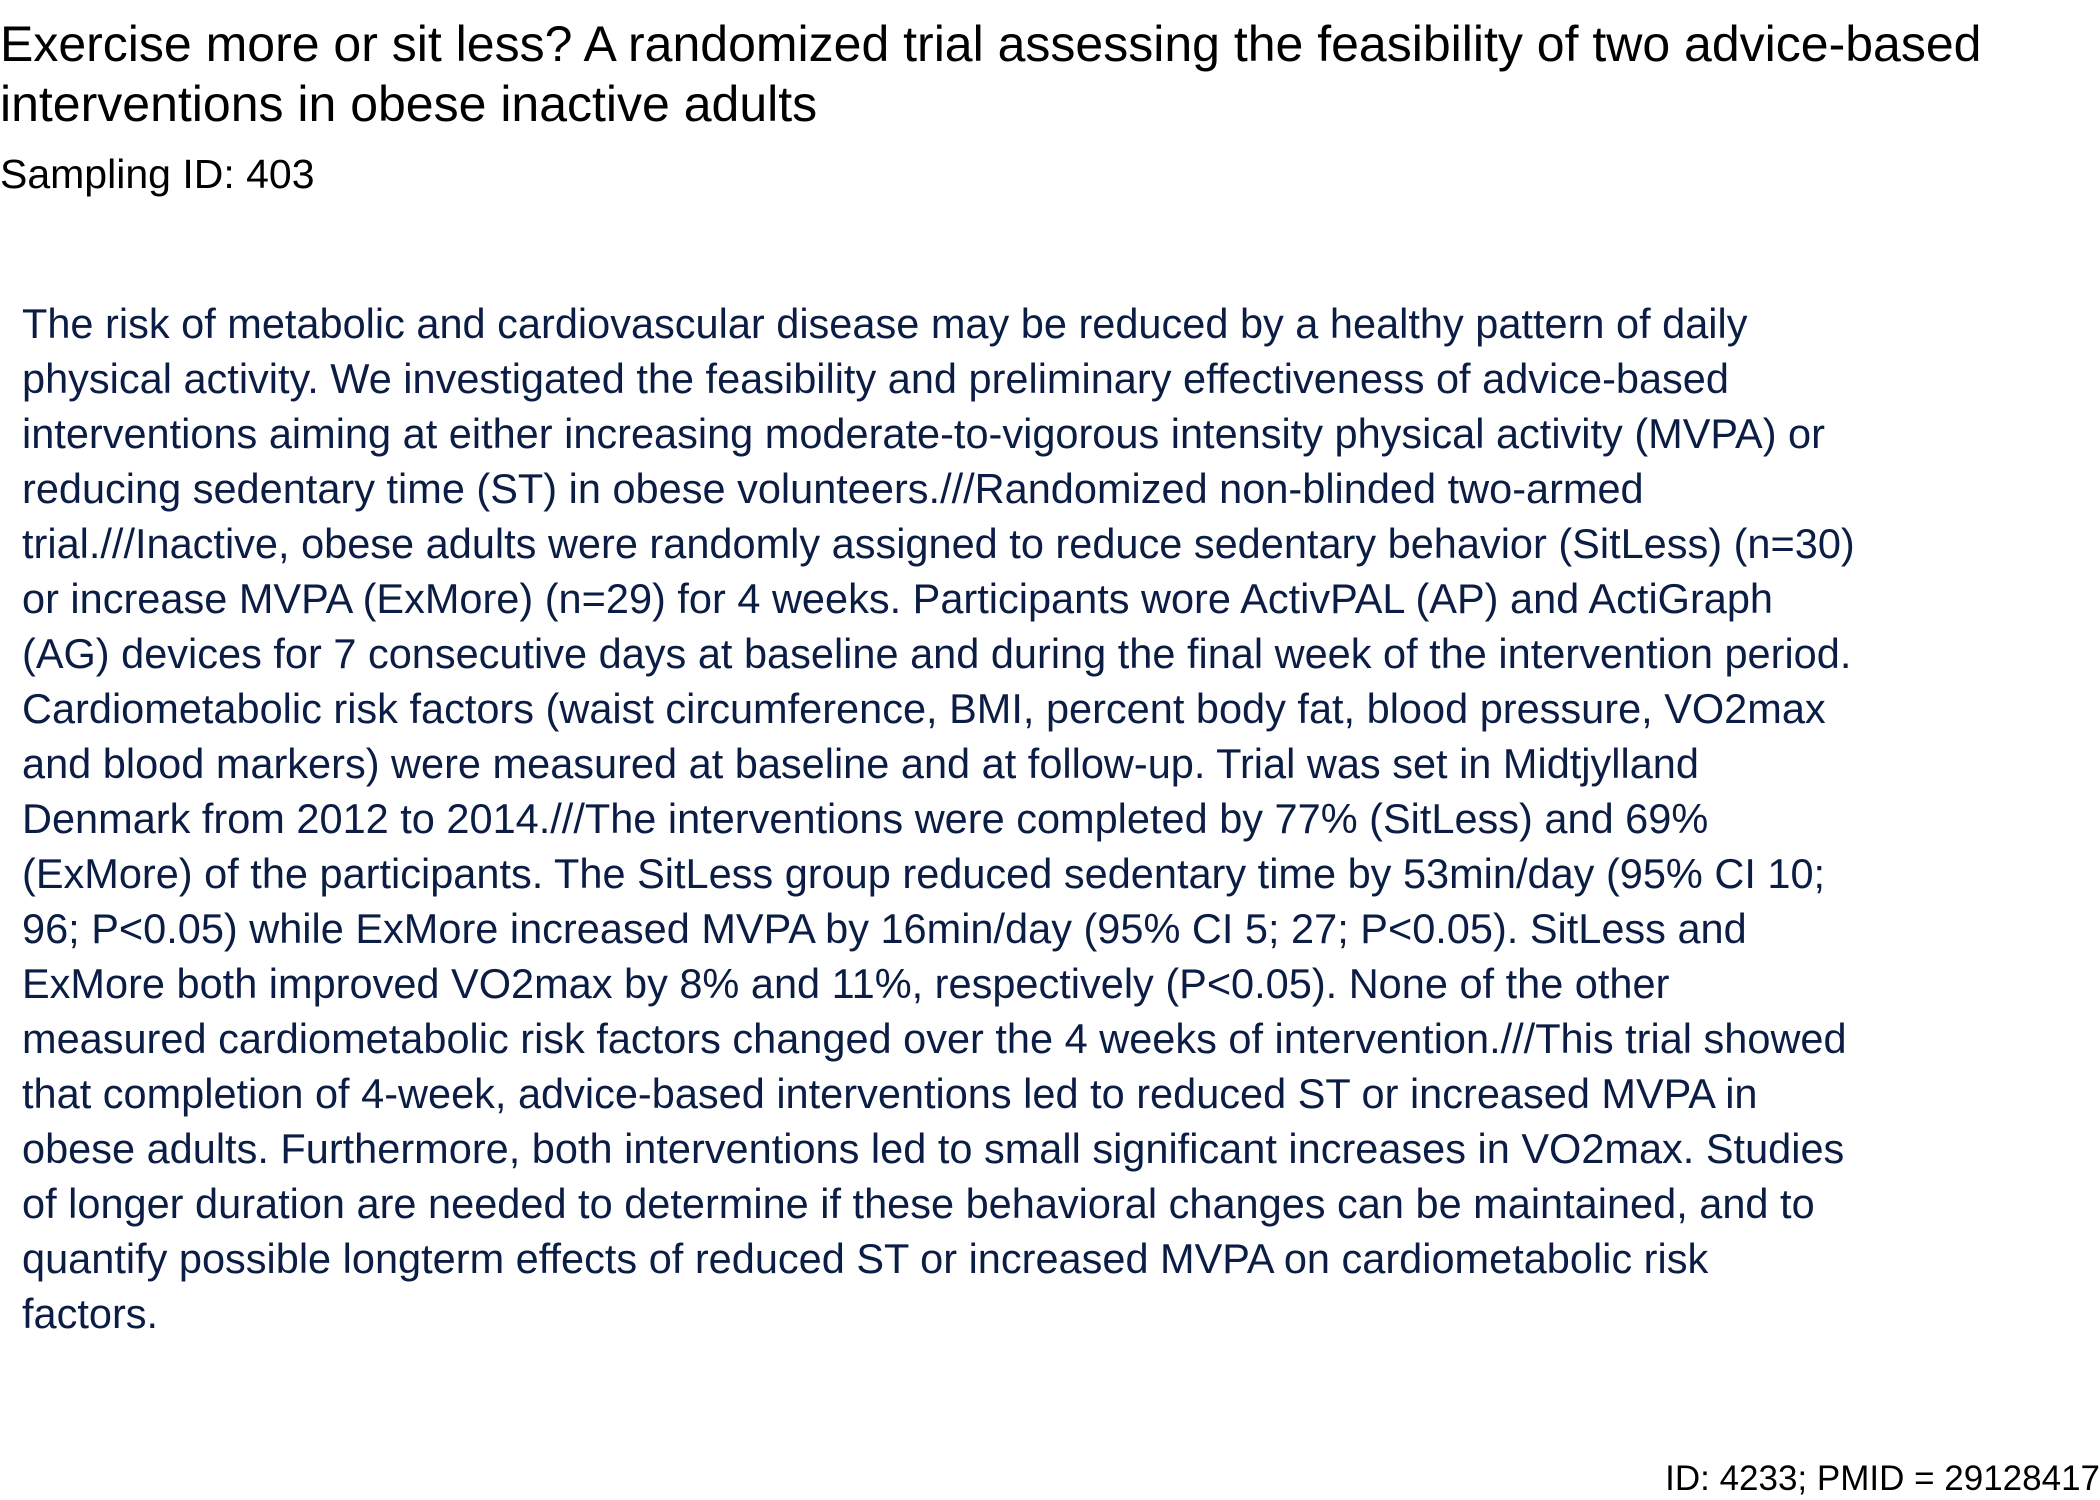  I want to click on sampling-id: Sampling ID: 403, so click(157, 174).